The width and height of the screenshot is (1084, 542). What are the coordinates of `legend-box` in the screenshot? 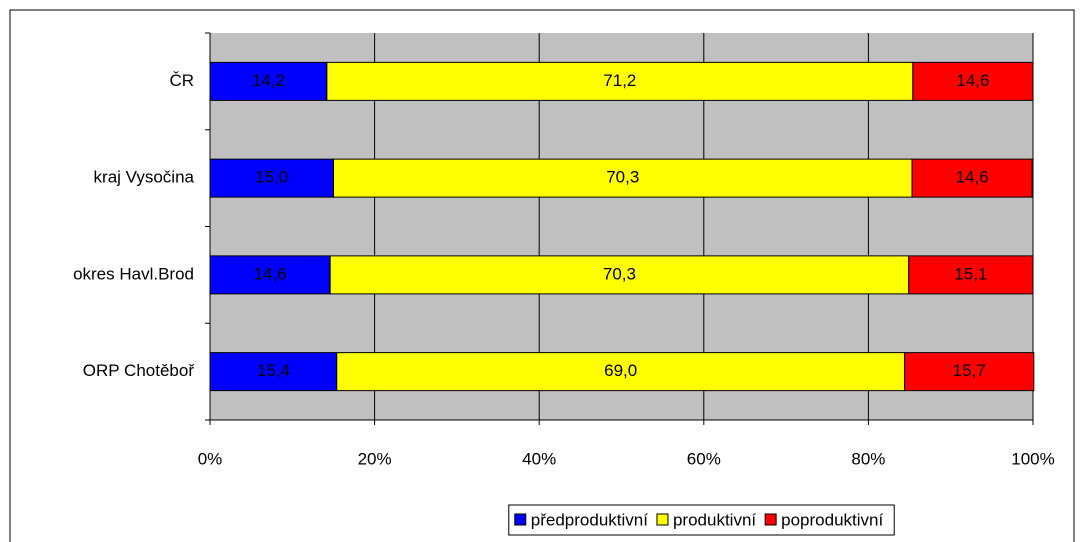 It's located at (701, 520).